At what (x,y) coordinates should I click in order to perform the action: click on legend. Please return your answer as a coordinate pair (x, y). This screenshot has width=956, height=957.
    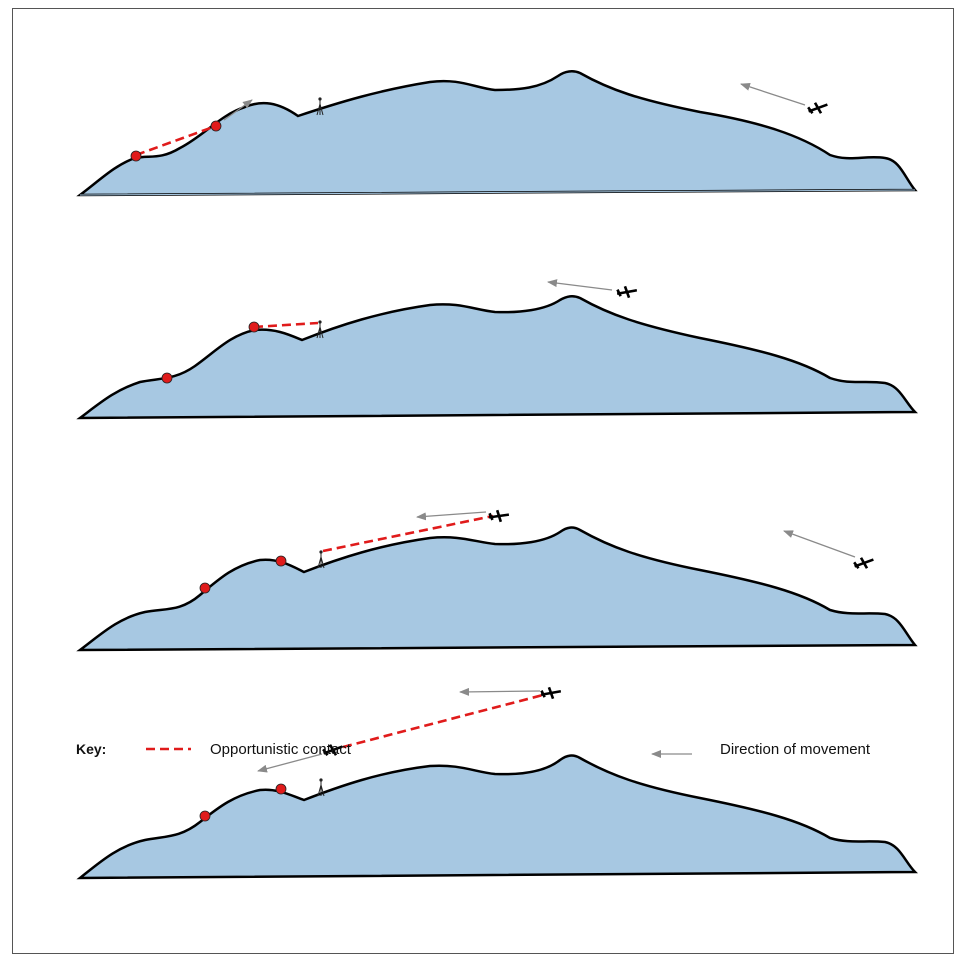
    Looking at the image, I should click on (419, 752).